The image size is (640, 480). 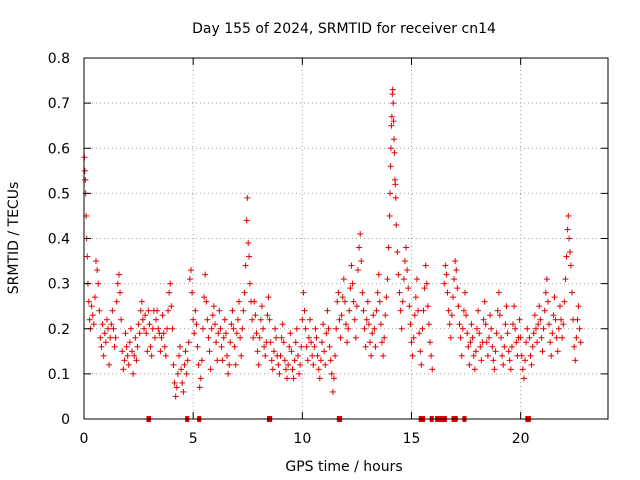 What do you see at coordinates (14, 238) in the screenshot?
I see `y-axis-label: SRMTID / TECUs` at bounding box center [14, 238].